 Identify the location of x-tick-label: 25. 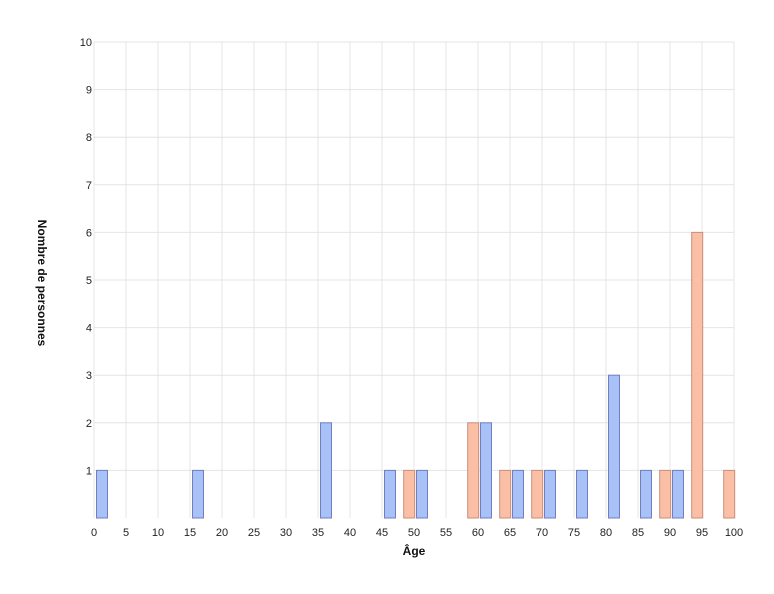
(254, 533).